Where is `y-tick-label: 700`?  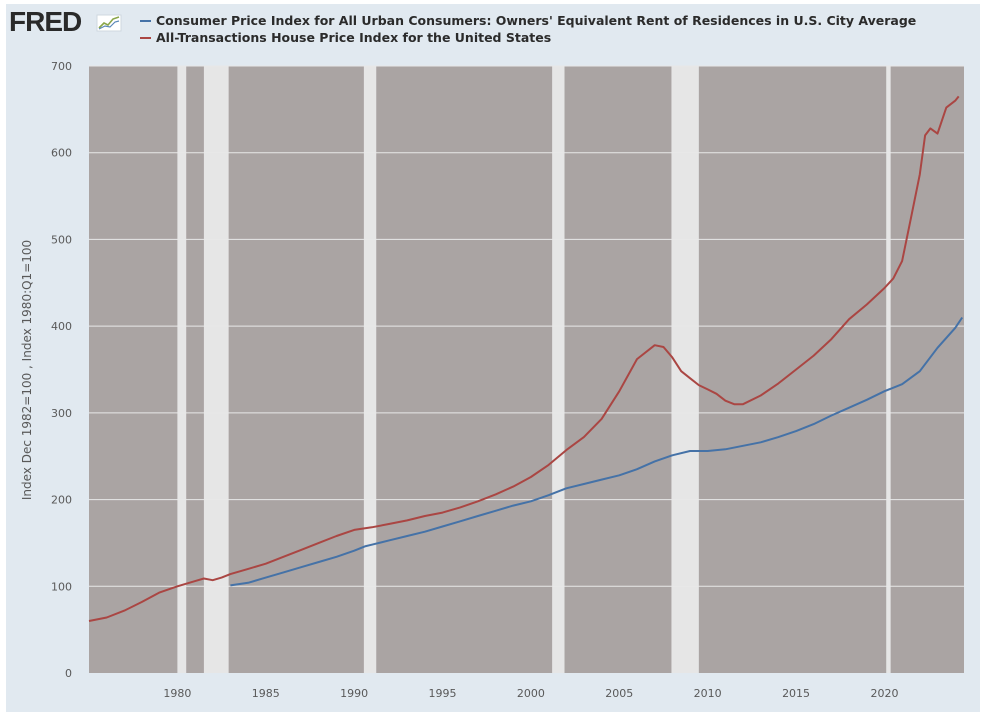 y-tick-label: 700 is located at coordinates (61, 66).